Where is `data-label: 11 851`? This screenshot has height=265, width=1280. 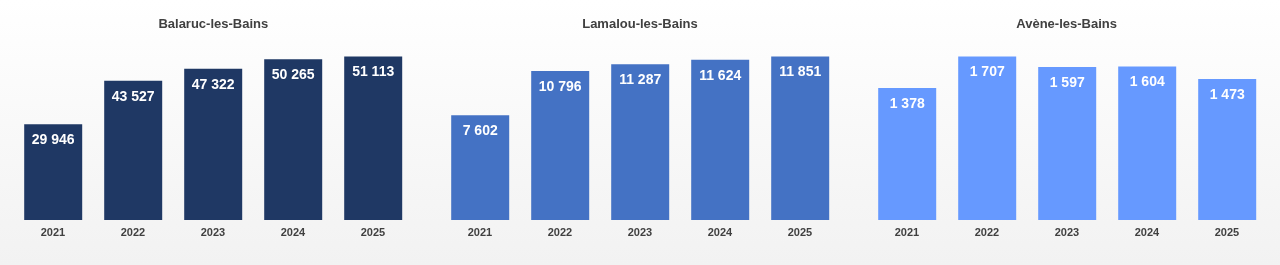
data-label: 11 851 is located at coordinates (800, 71).